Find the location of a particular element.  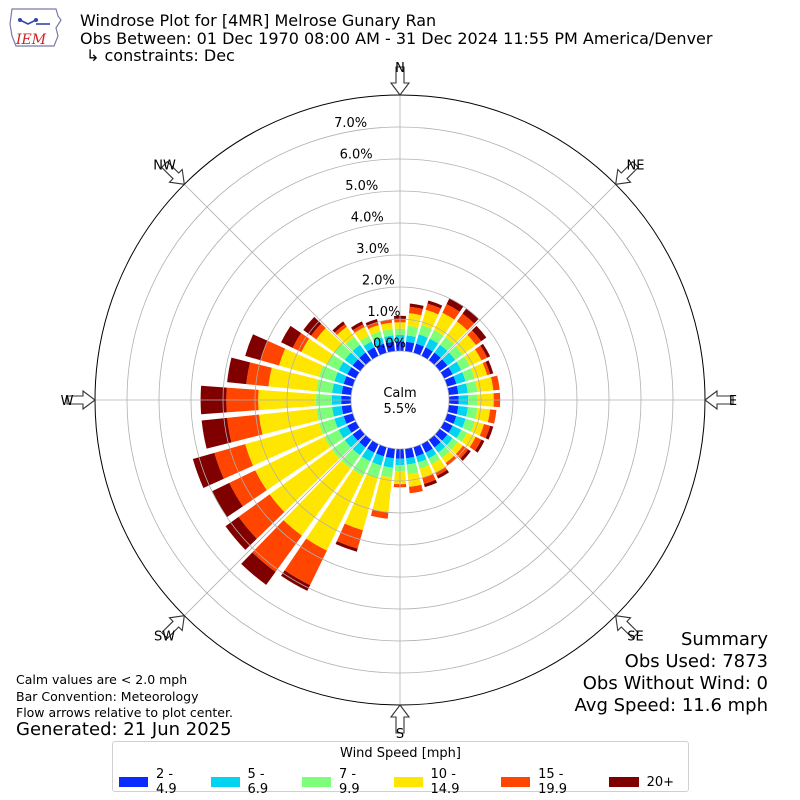

radial-tick-label: 2.0% is located at coordinates (378, 281).